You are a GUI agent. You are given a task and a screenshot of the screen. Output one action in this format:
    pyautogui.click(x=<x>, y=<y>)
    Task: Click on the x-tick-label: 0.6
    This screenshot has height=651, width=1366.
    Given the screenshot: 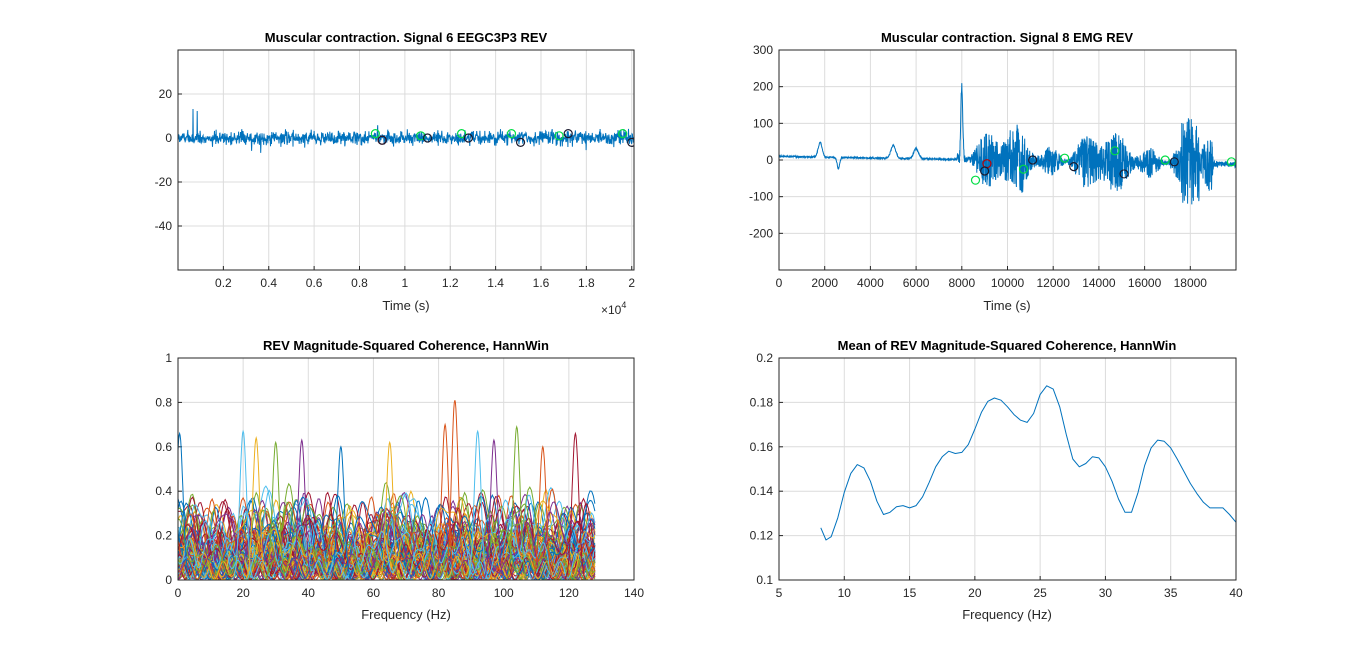 What is the action you would take?
    pyautogui.click(x=314, y=283)
    